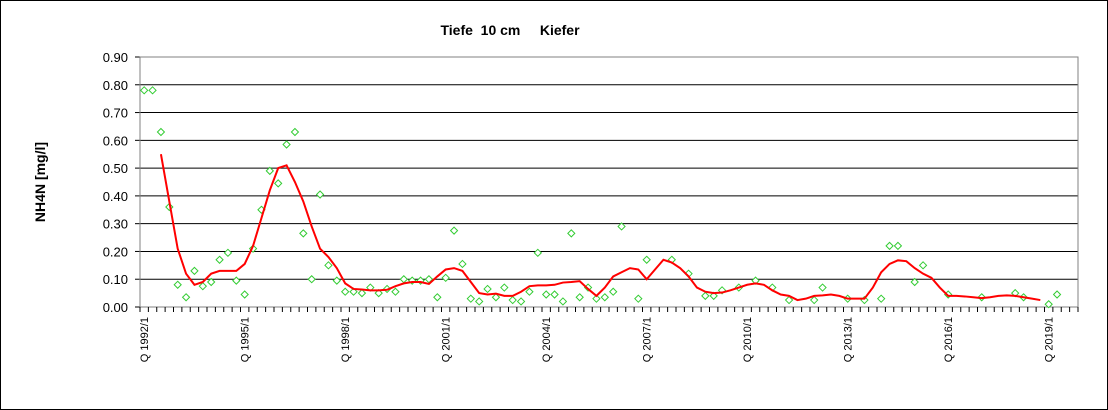 The width and height of the screenshot is (1108, 410). What do you see at coordinates (115, 279) in the screenshot?
I see `y-tick-label: 0.10` at bounding box center [115, 279].